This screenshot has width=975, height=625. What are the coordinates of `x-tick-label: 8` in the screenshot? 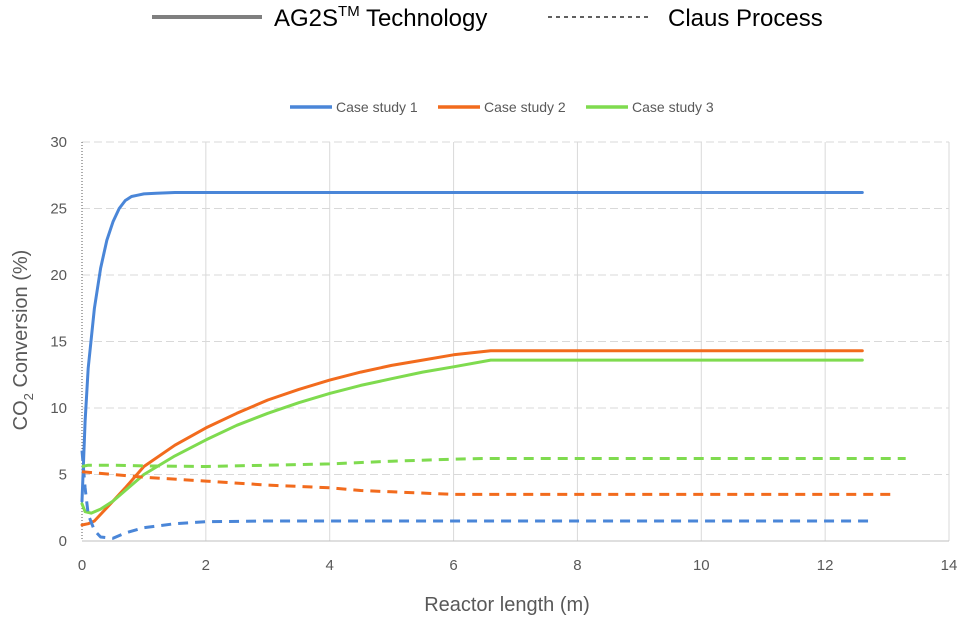 It's located at (577, 565).